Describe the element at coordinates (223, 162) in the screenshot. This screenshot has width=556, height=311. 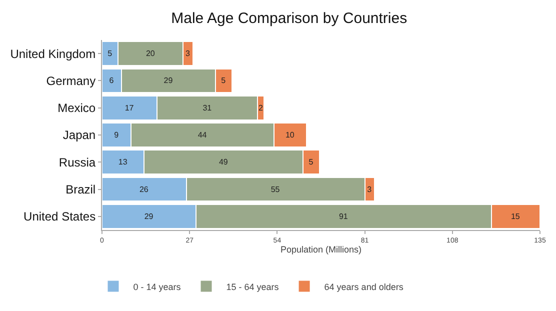
I see `data-label: 49` at that location.